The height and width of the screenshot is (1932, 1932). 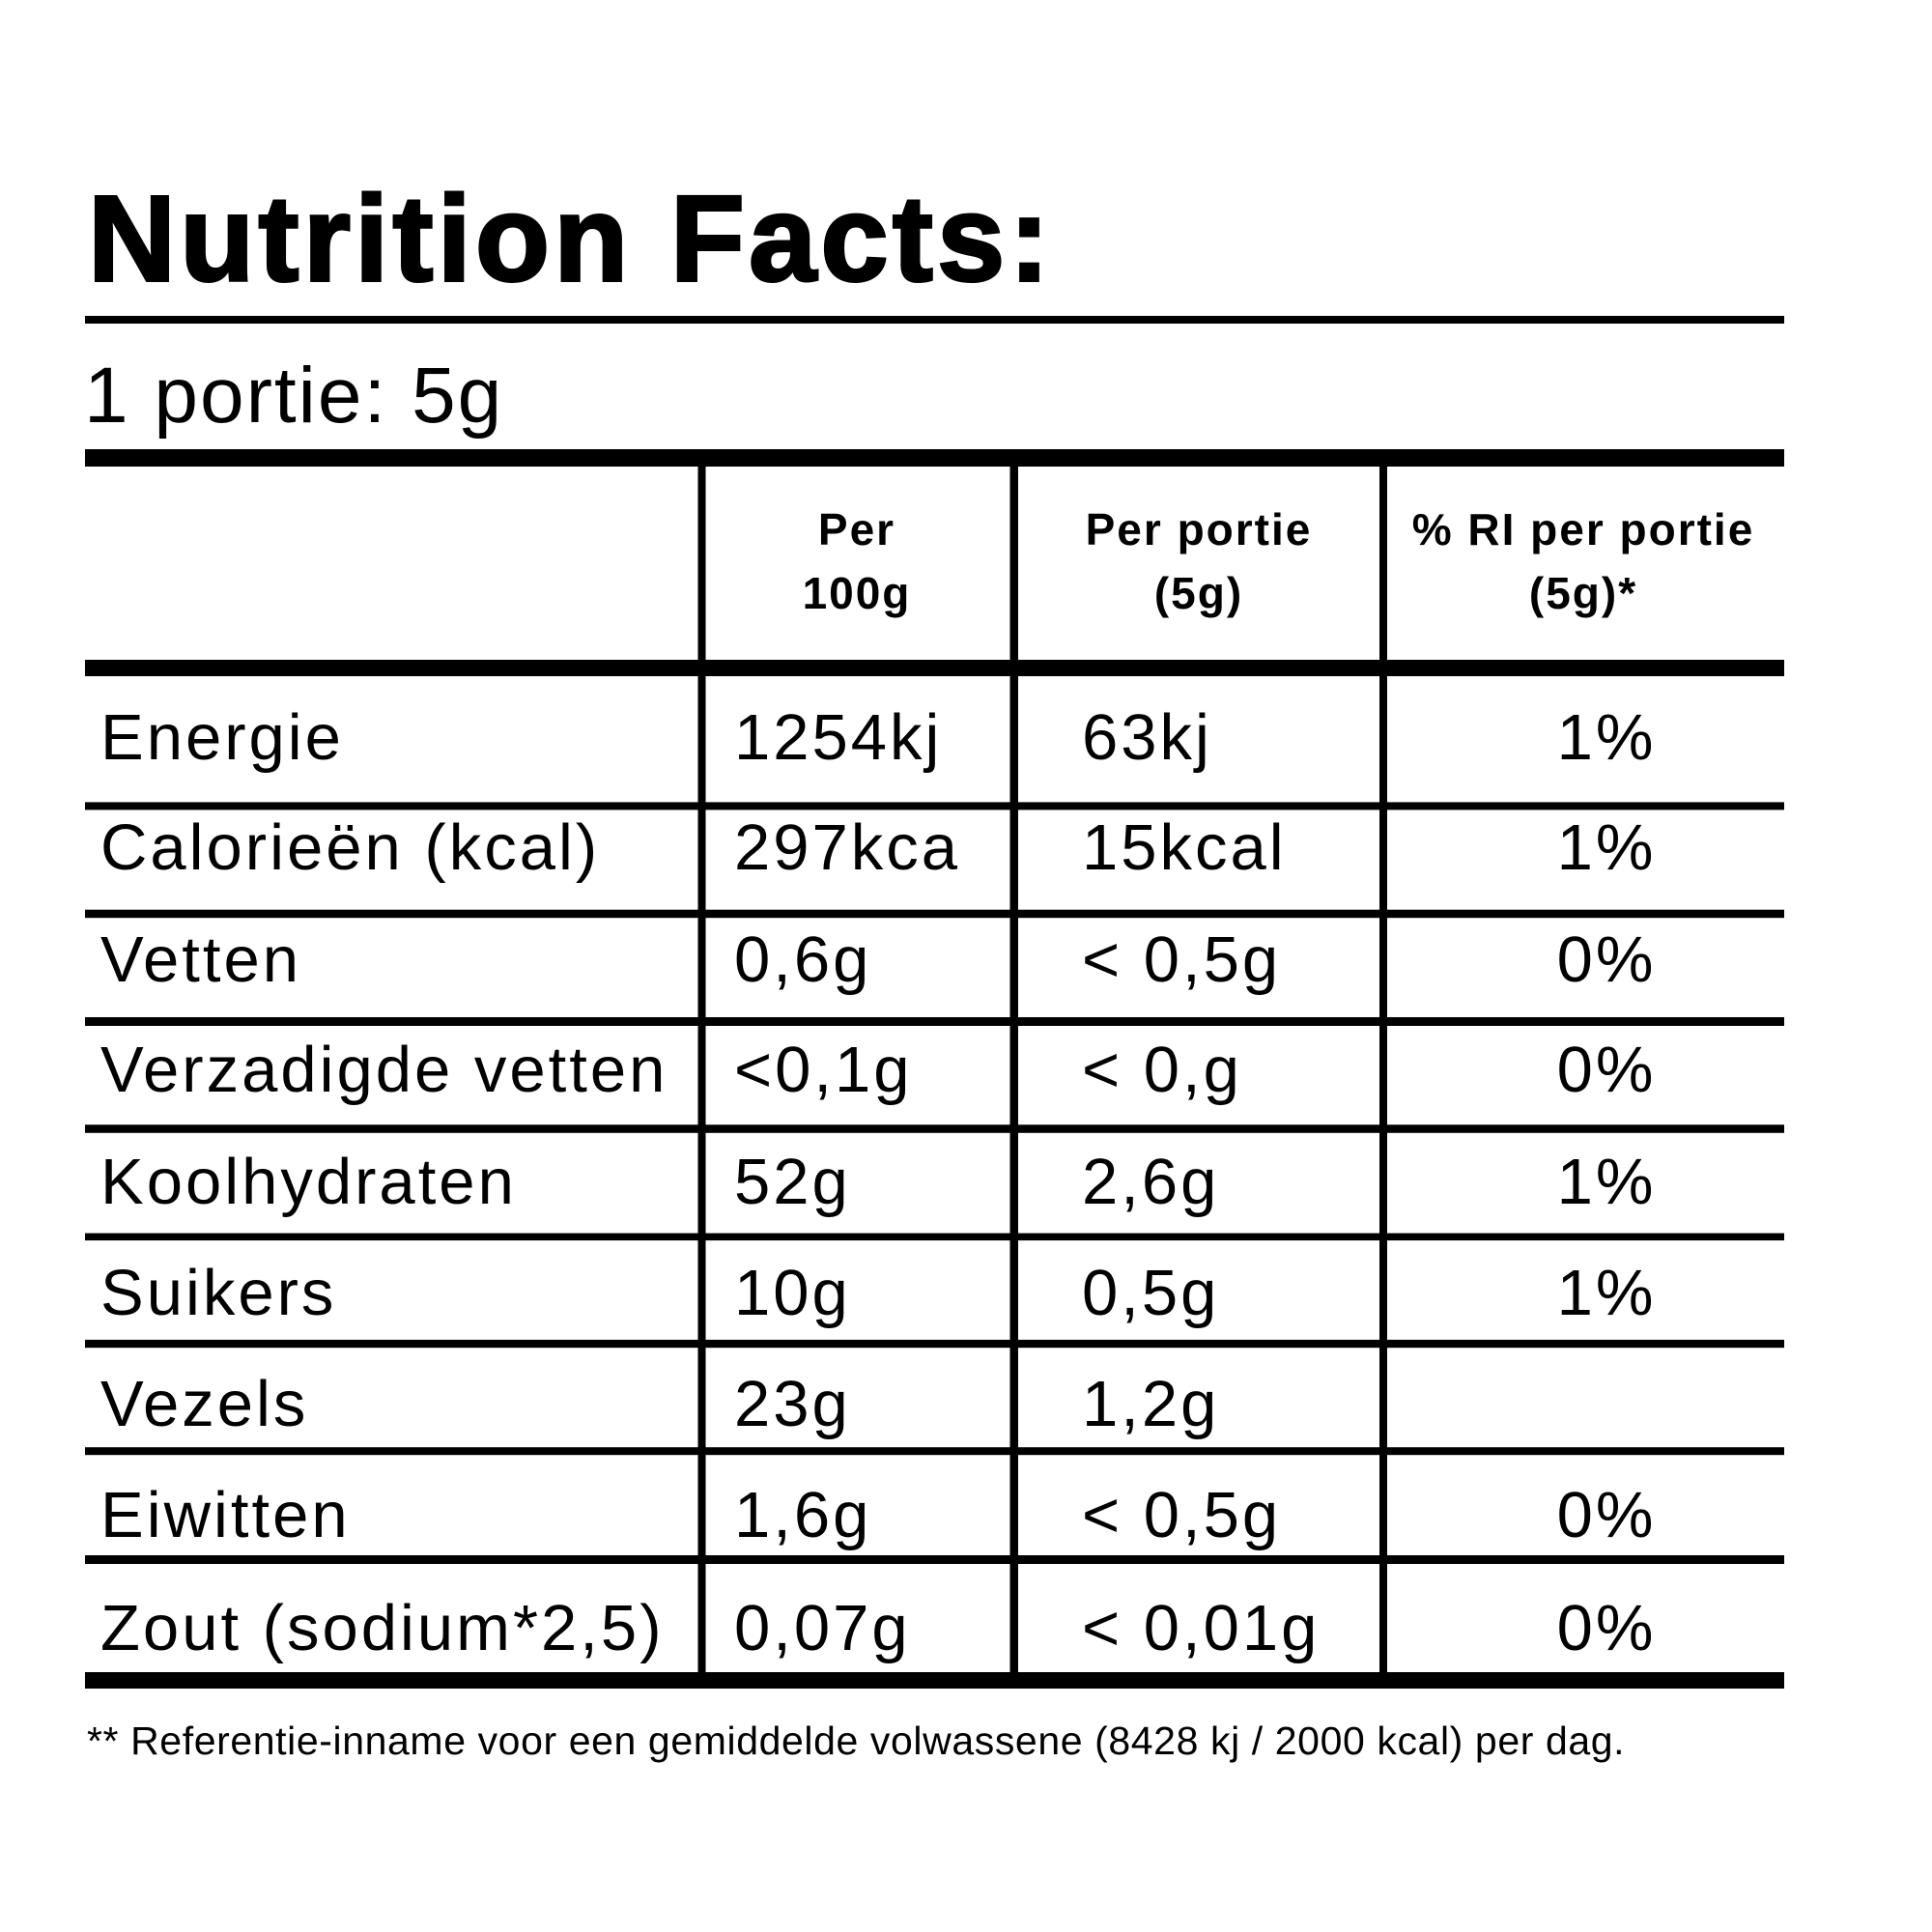 What do you see at coordinates (384, 1070) in the screenshot?
I see `svg-text: Verzadigde vetten` at bounding box center [384, 1070].